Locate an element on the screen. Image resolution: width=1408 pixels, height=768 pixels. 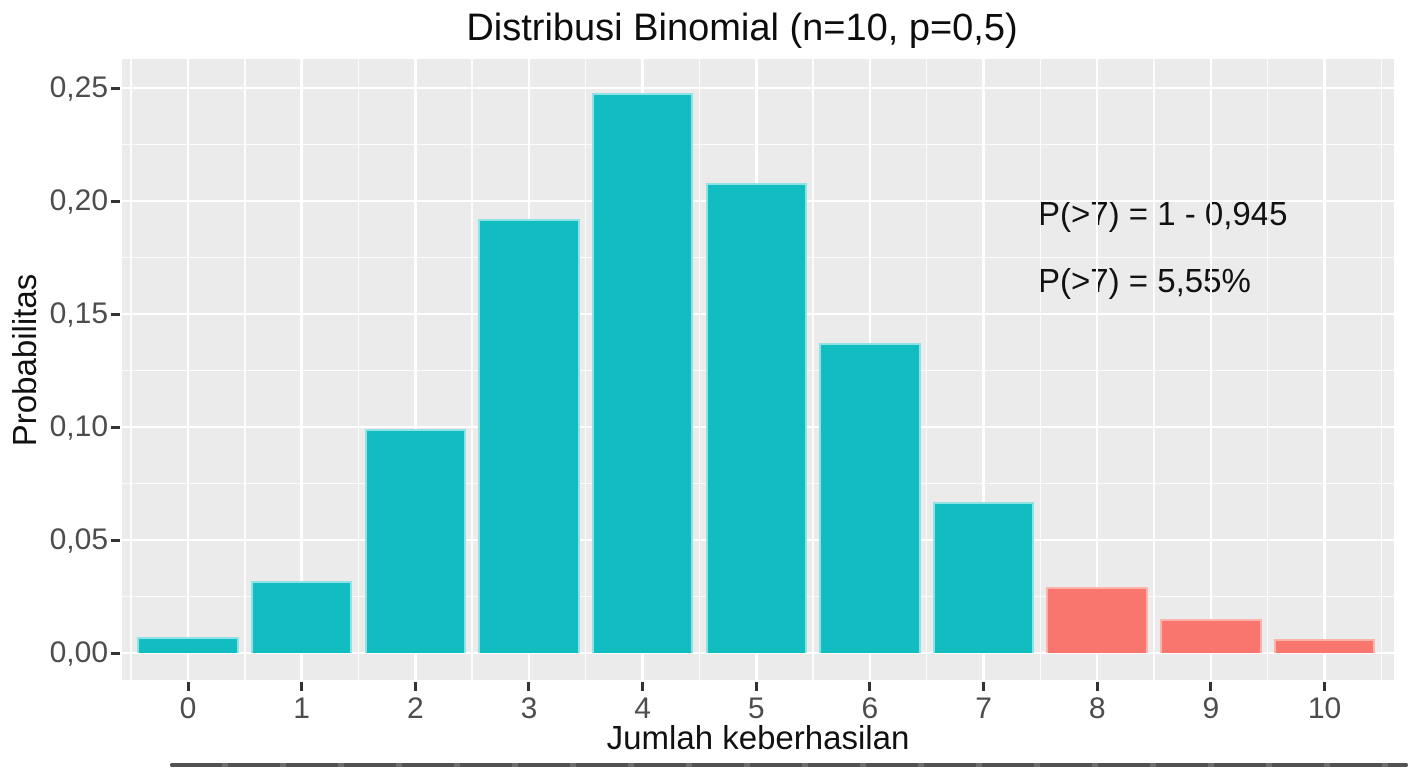
x-tick-label: 1 is located at coordinates (301, 708).